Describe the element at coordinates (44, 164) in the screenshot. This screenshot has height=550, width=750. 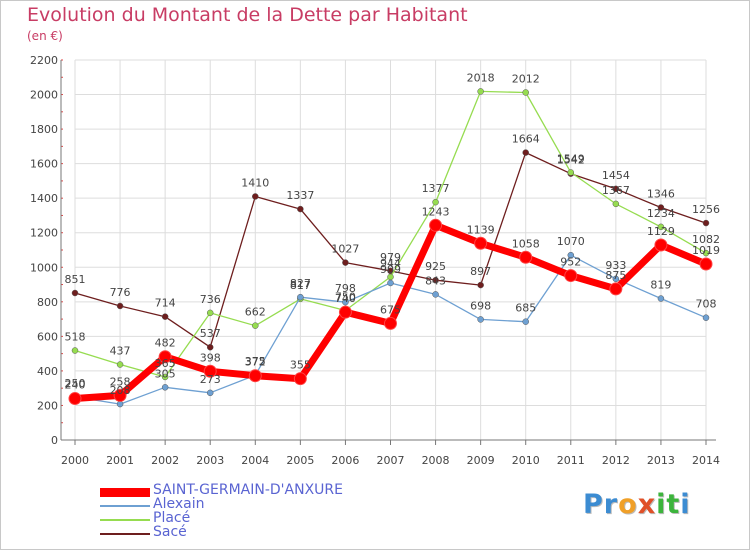
I see `y-tick-label: 1600` at that location.